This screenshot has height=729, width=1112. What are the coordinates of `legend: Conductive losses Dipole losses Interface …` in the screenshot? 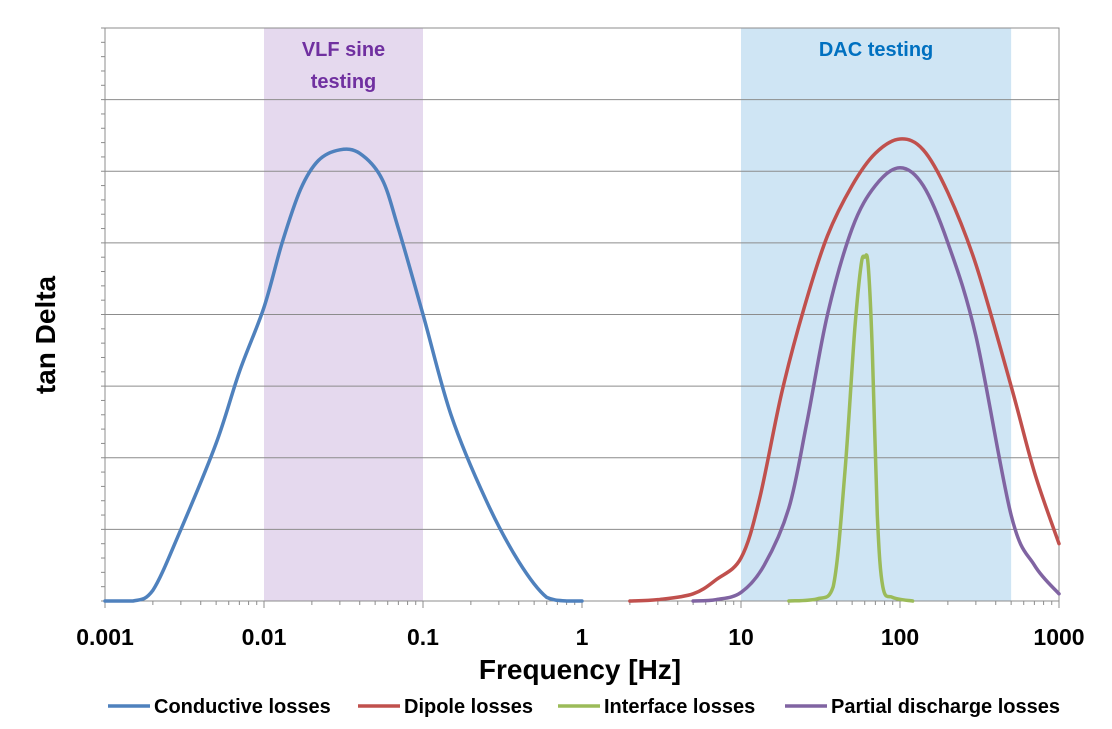 It's located at (584, 707).